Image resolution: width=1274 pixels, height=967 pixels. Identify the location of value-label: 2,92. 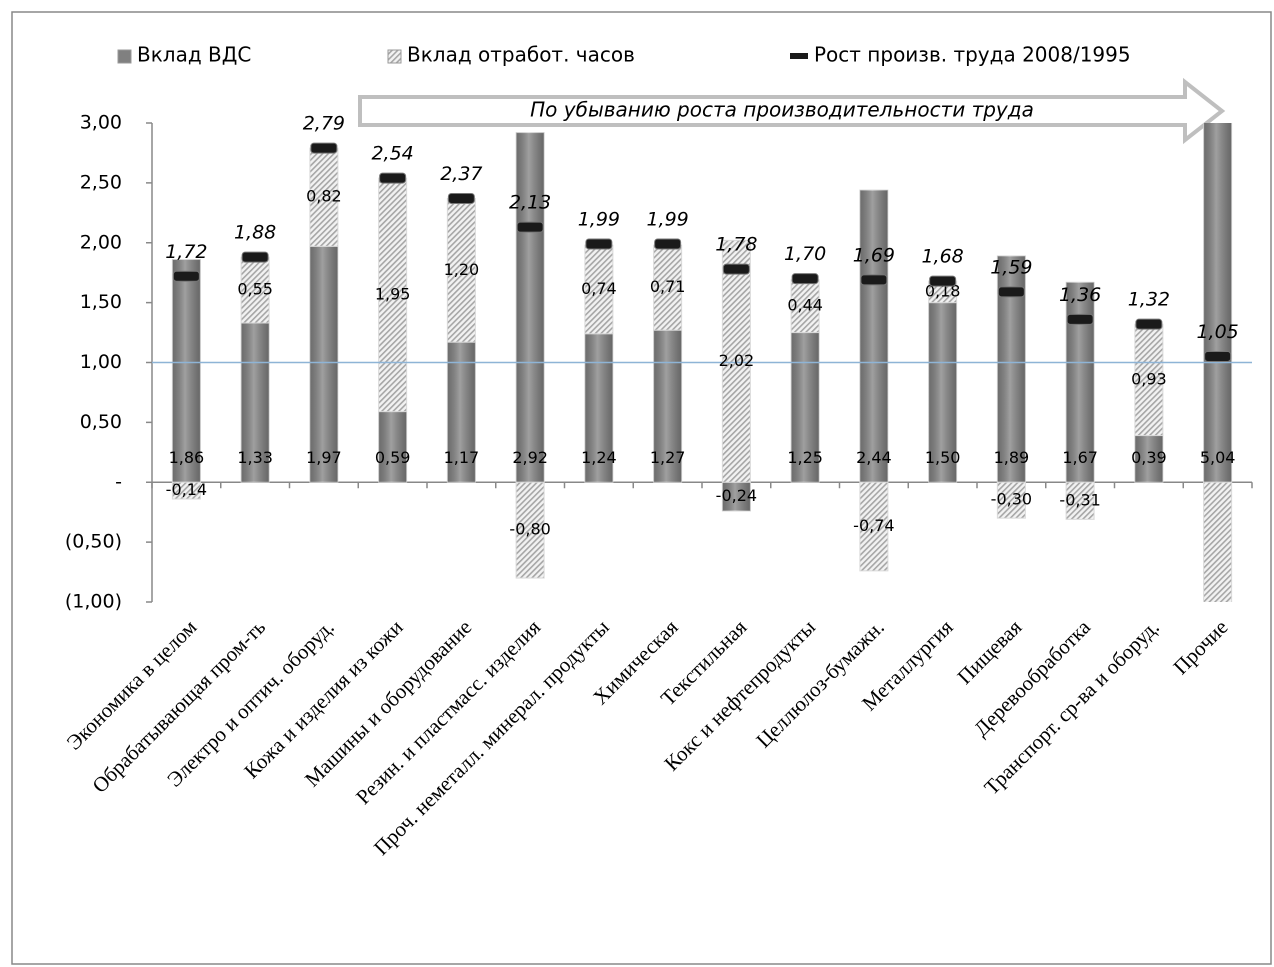
(530, 457).